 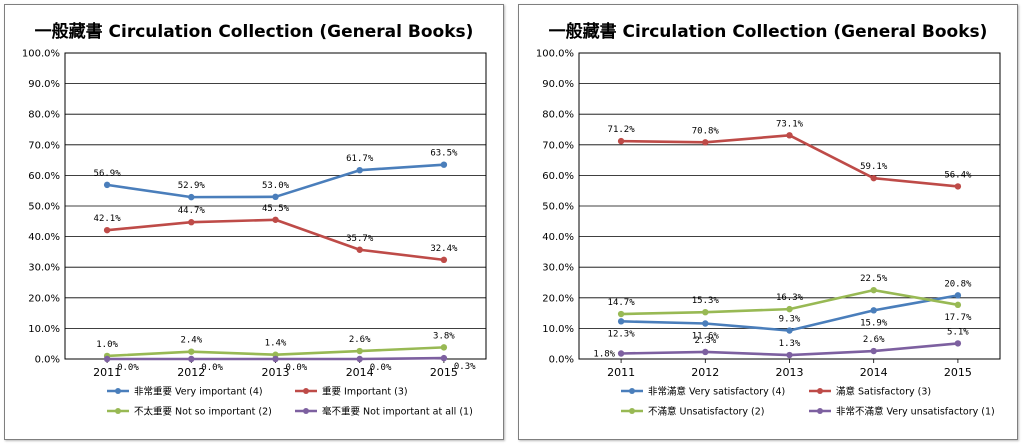 I want to click on data-label: 15.3%, so click(x=706, y=301).